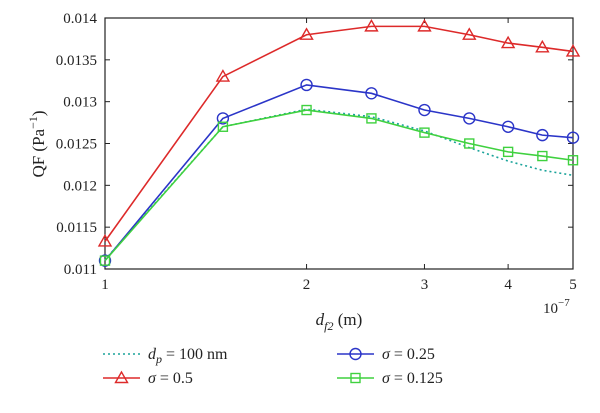  I want to click on legend-item: σ = 0.125, so click(390, 378).